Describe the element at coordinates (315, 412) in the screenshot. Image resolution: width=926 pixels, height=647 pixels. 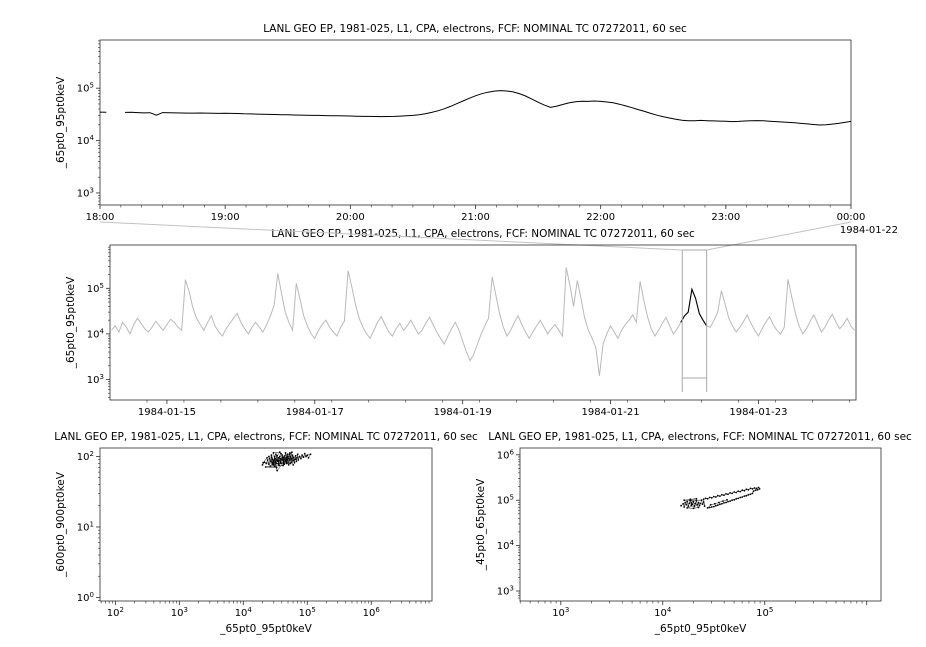
I see `tick-label: 1984-01-17` at that location.